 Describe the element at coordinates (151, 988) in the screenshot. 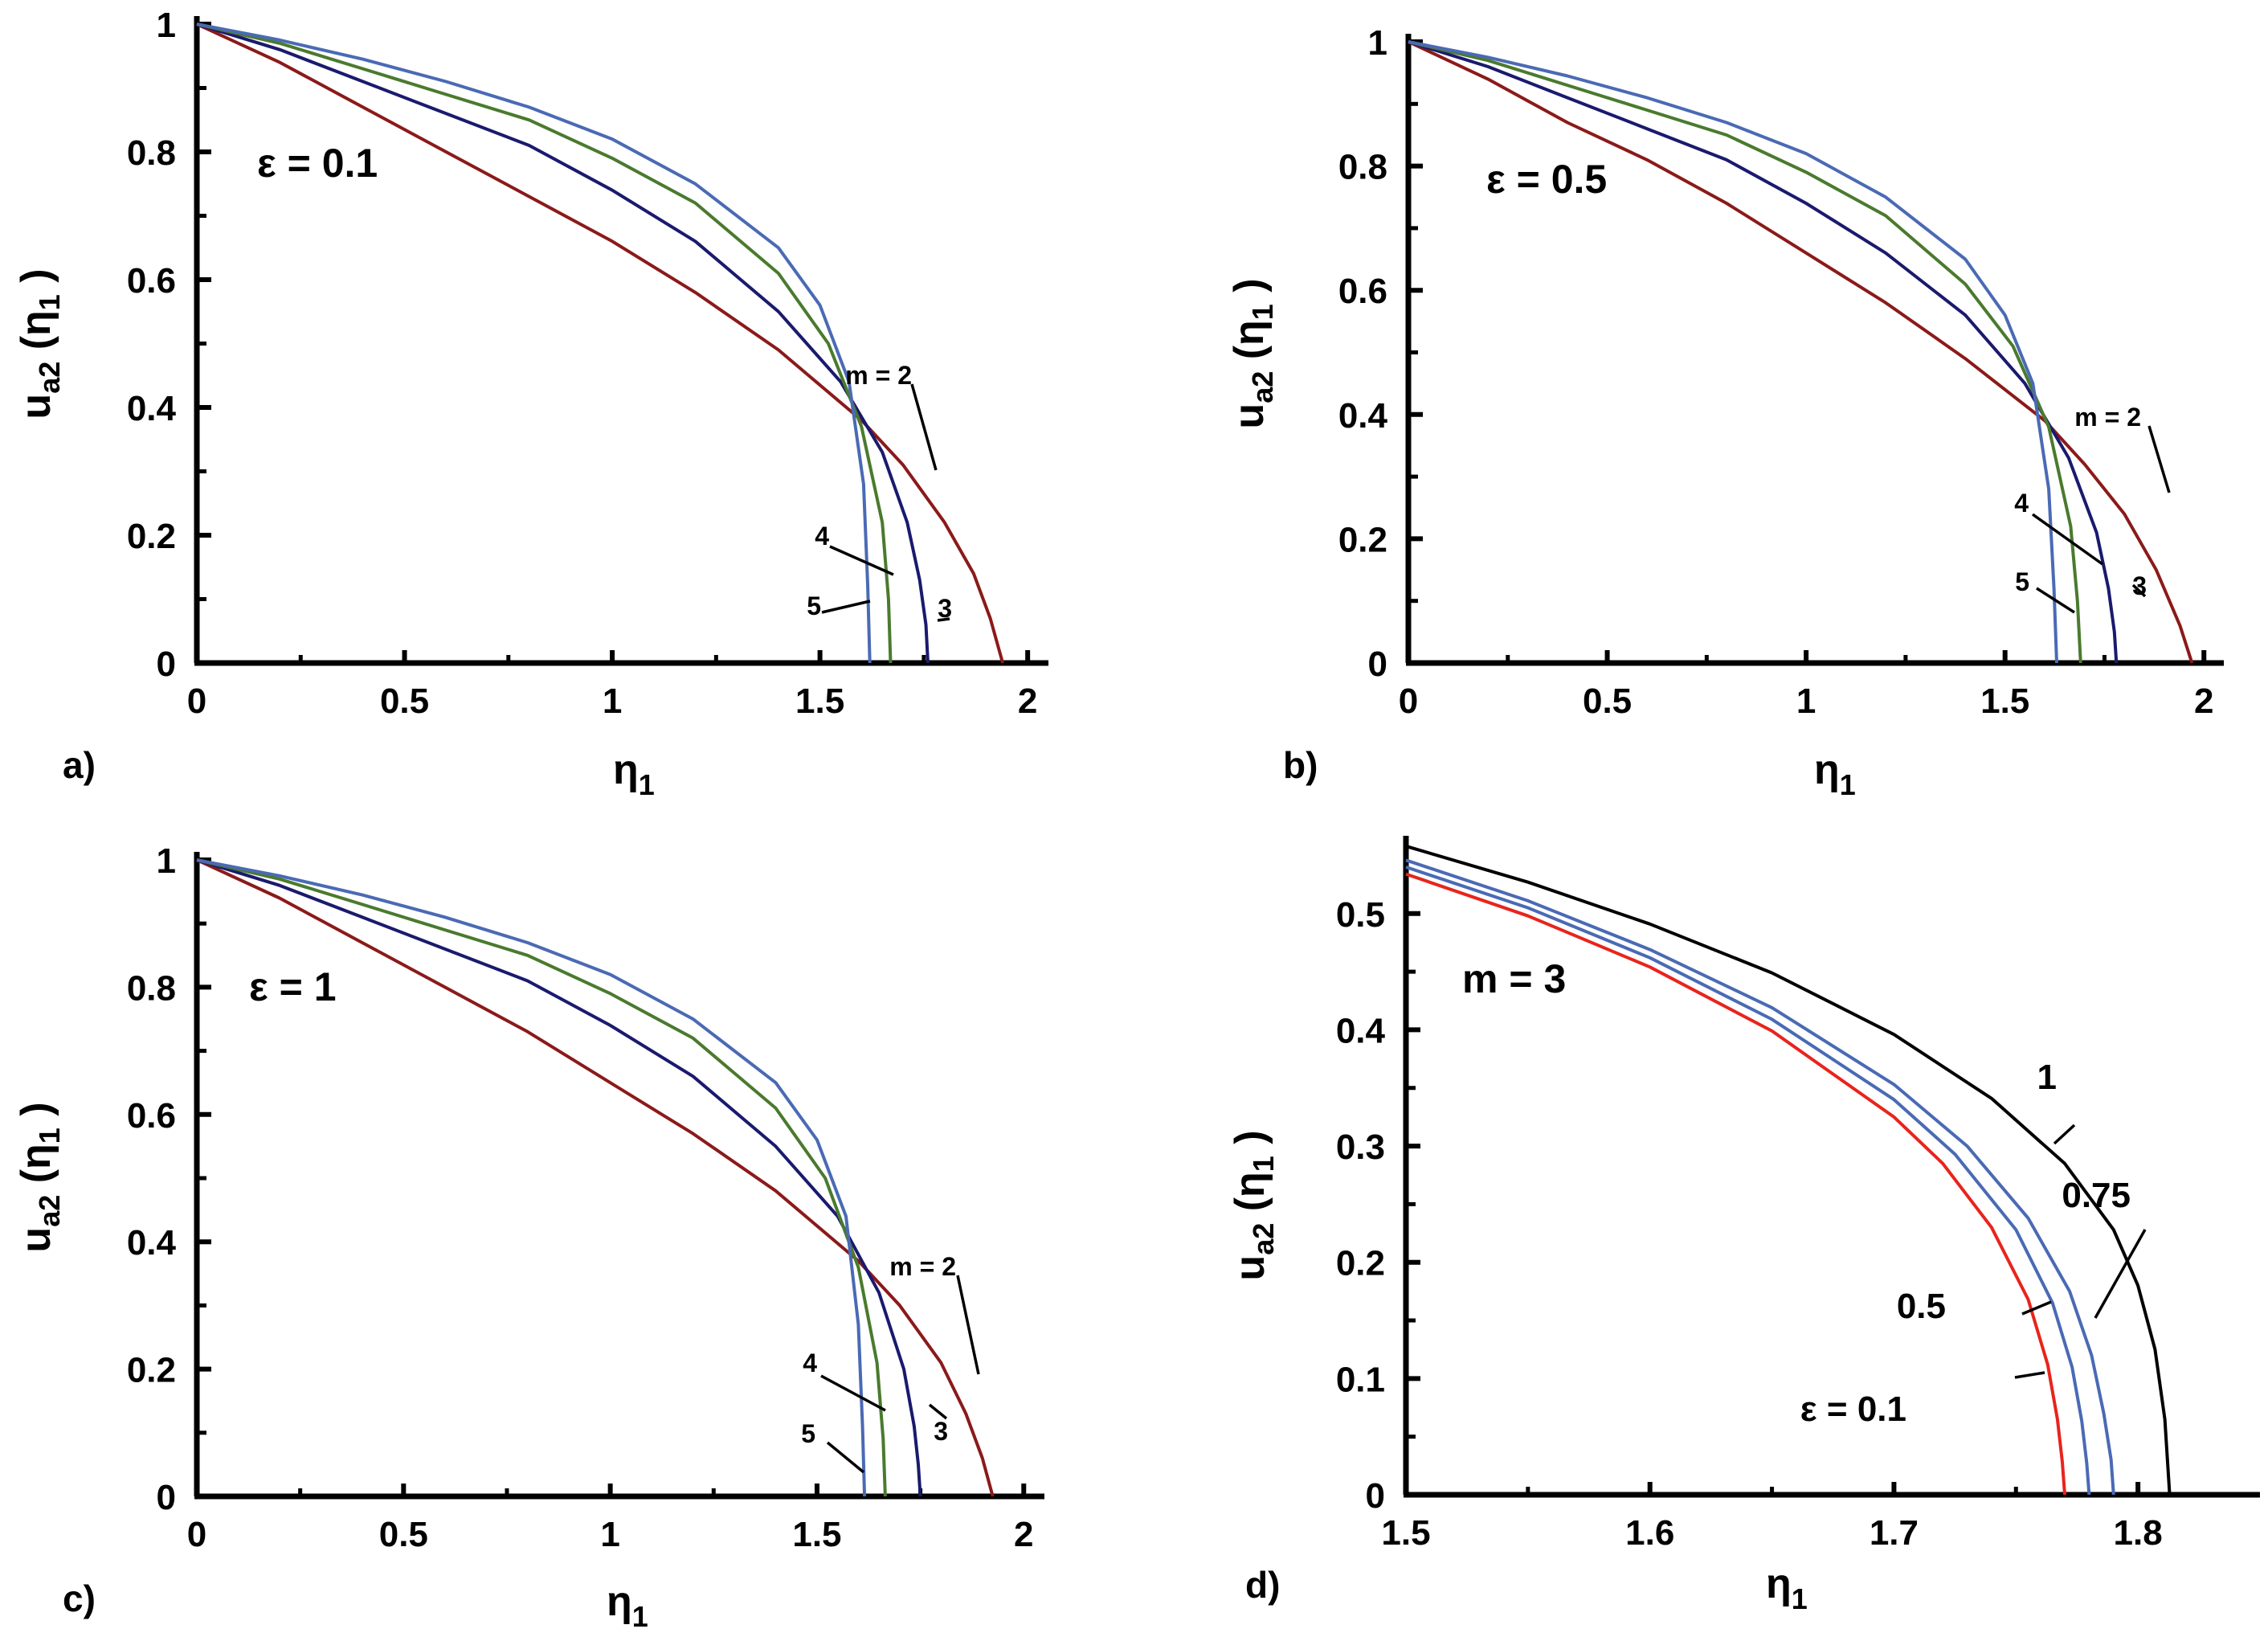

I see `y-tick-label: 0.8` at that location.